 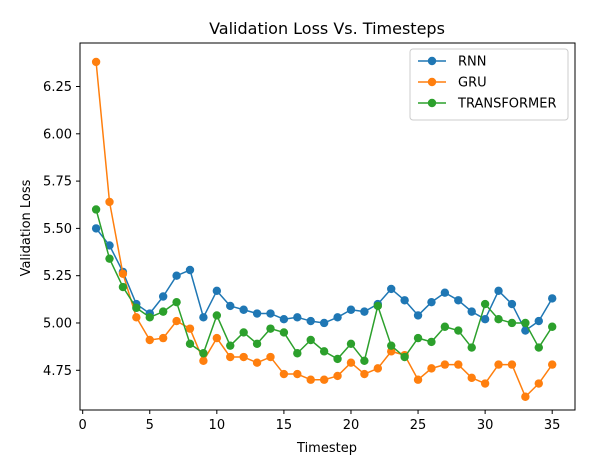 I want to click on x-axis: 0 5 10 15 20 25 30 35, so click(x=320, y=421).